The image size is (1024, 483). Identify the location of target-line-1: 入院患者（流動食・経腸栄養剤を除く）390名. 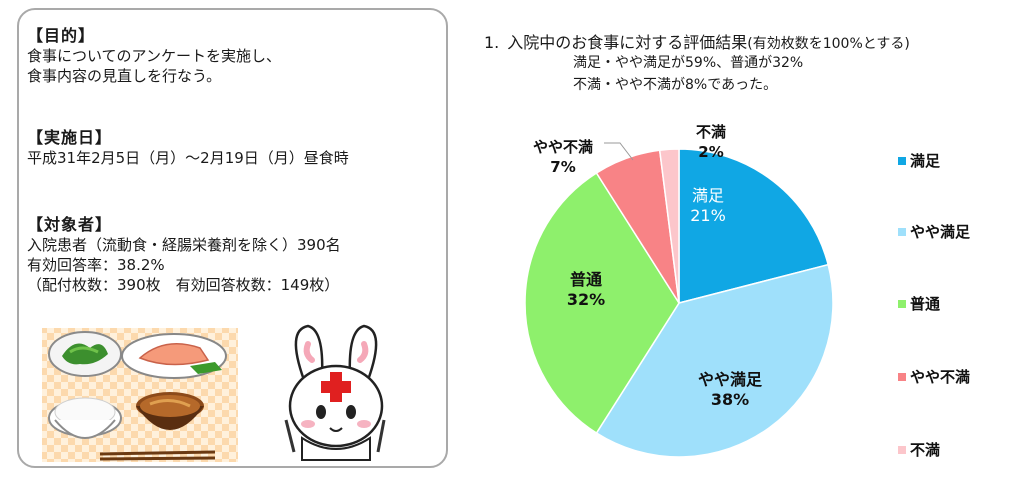
(184, 245).